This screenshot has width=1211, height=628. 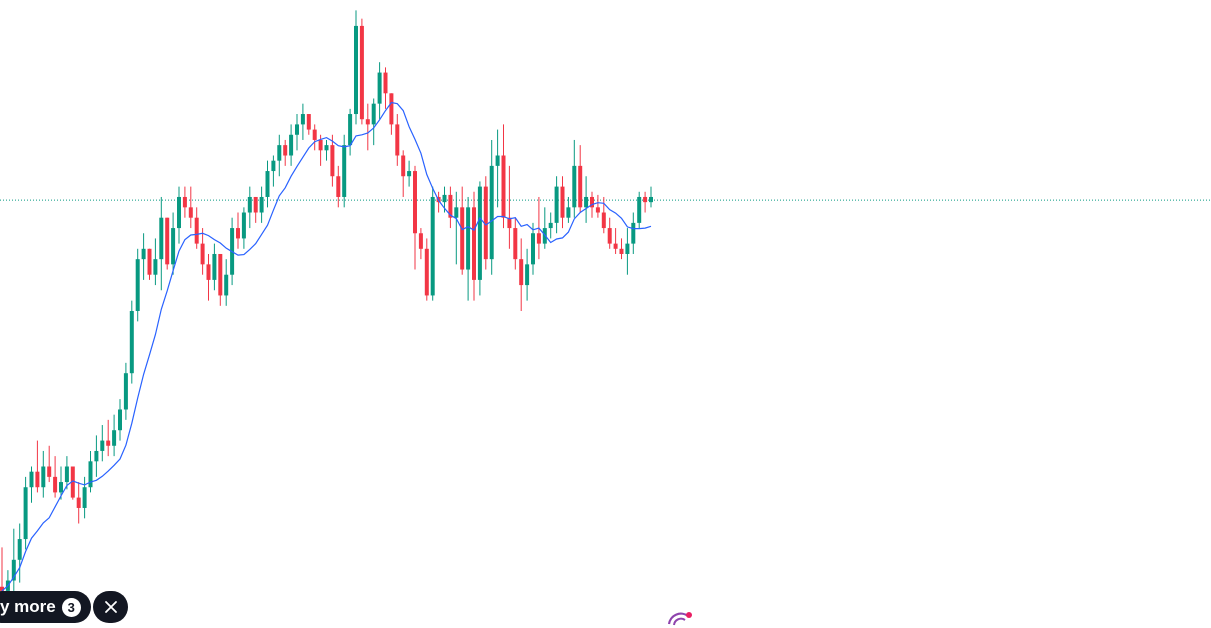 I want to click on close-icon, so click(x=110, y=607).